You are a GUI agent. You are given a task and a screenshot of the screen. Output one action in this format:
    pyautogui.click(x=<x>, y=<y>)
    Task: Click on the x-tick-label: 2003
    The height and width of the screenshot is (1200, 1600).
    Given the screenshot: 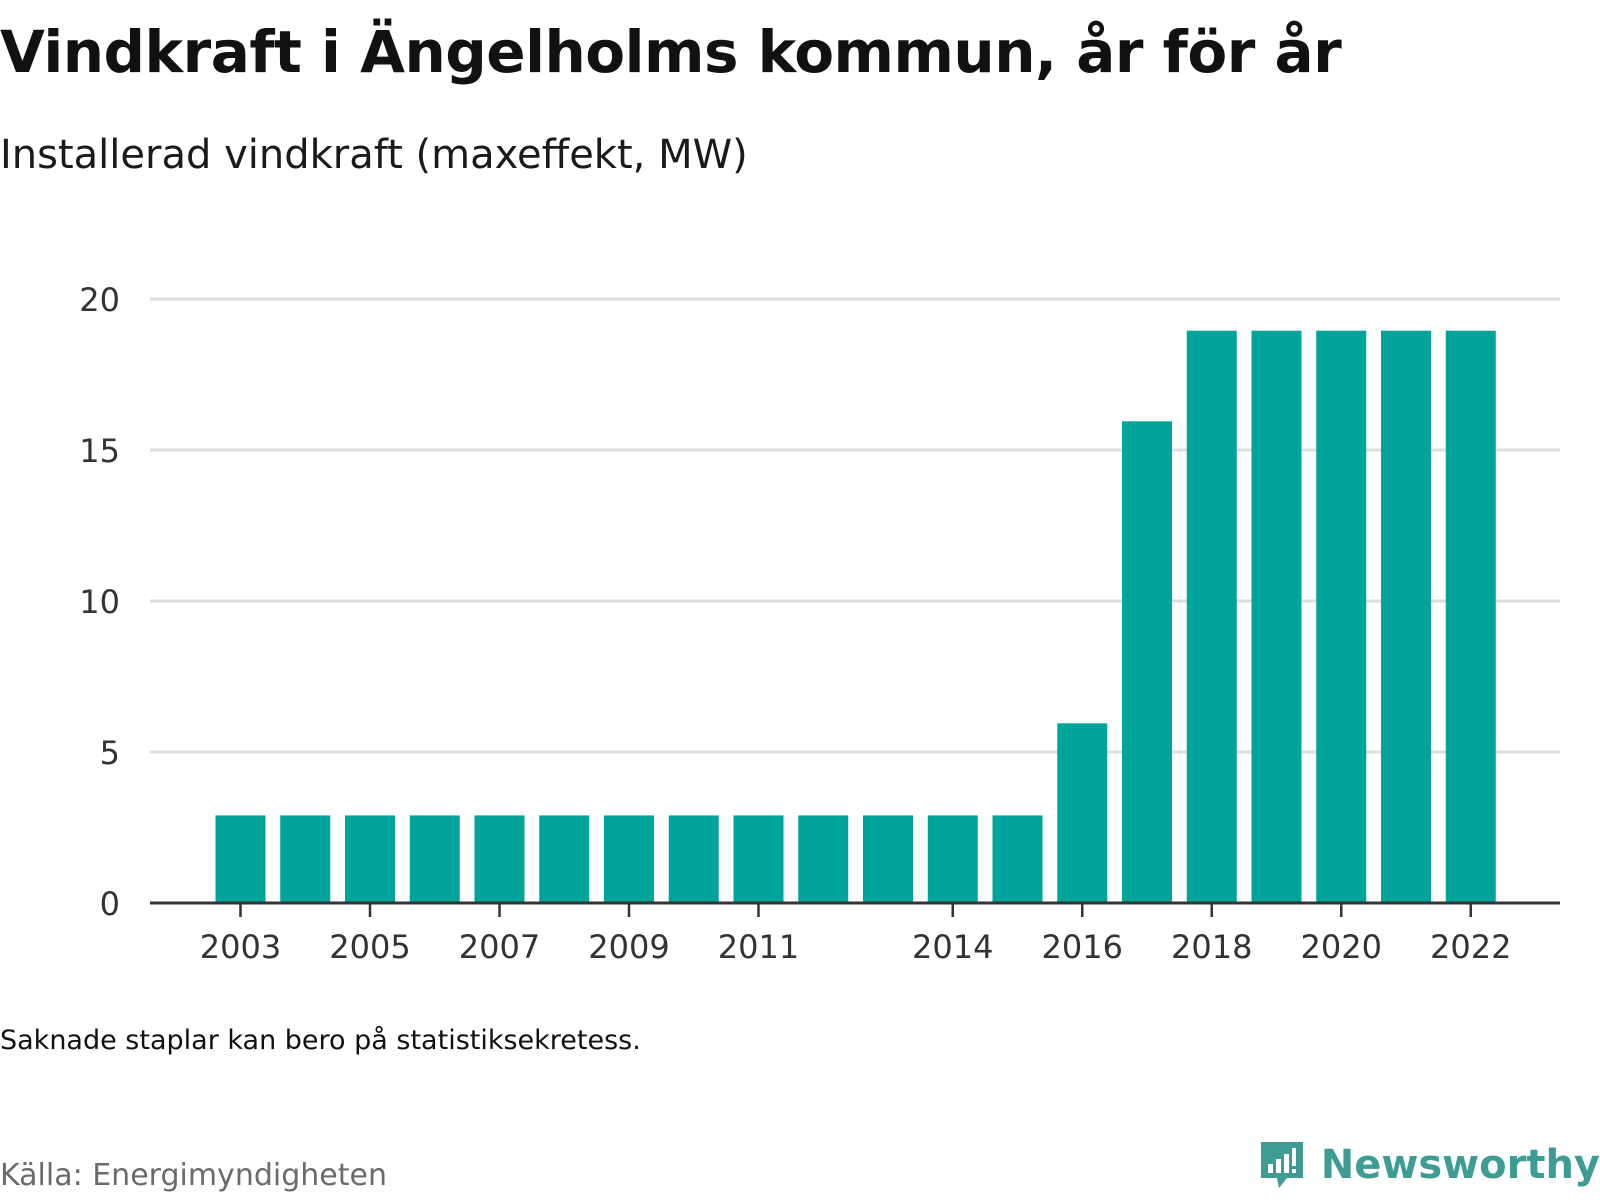 What is the action you would take?
    pyautogui.click(x=240, y=947)
    